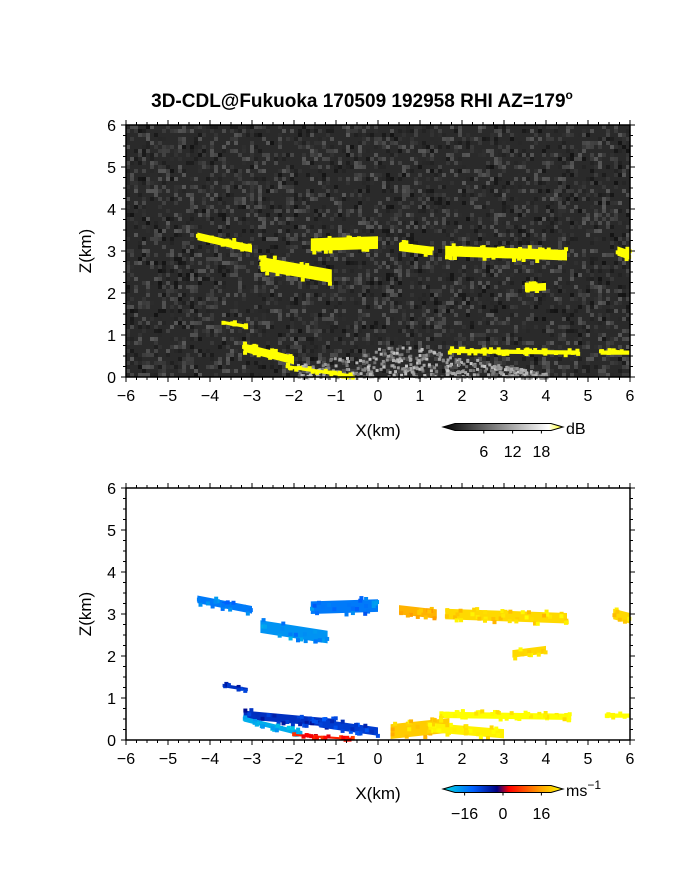 This screenshot has width=680, height=880. What do you see at coordinates (85, 251) in the screenshot?
I see `y-axis-label: Z(km)` at bounding box center [85, 251].